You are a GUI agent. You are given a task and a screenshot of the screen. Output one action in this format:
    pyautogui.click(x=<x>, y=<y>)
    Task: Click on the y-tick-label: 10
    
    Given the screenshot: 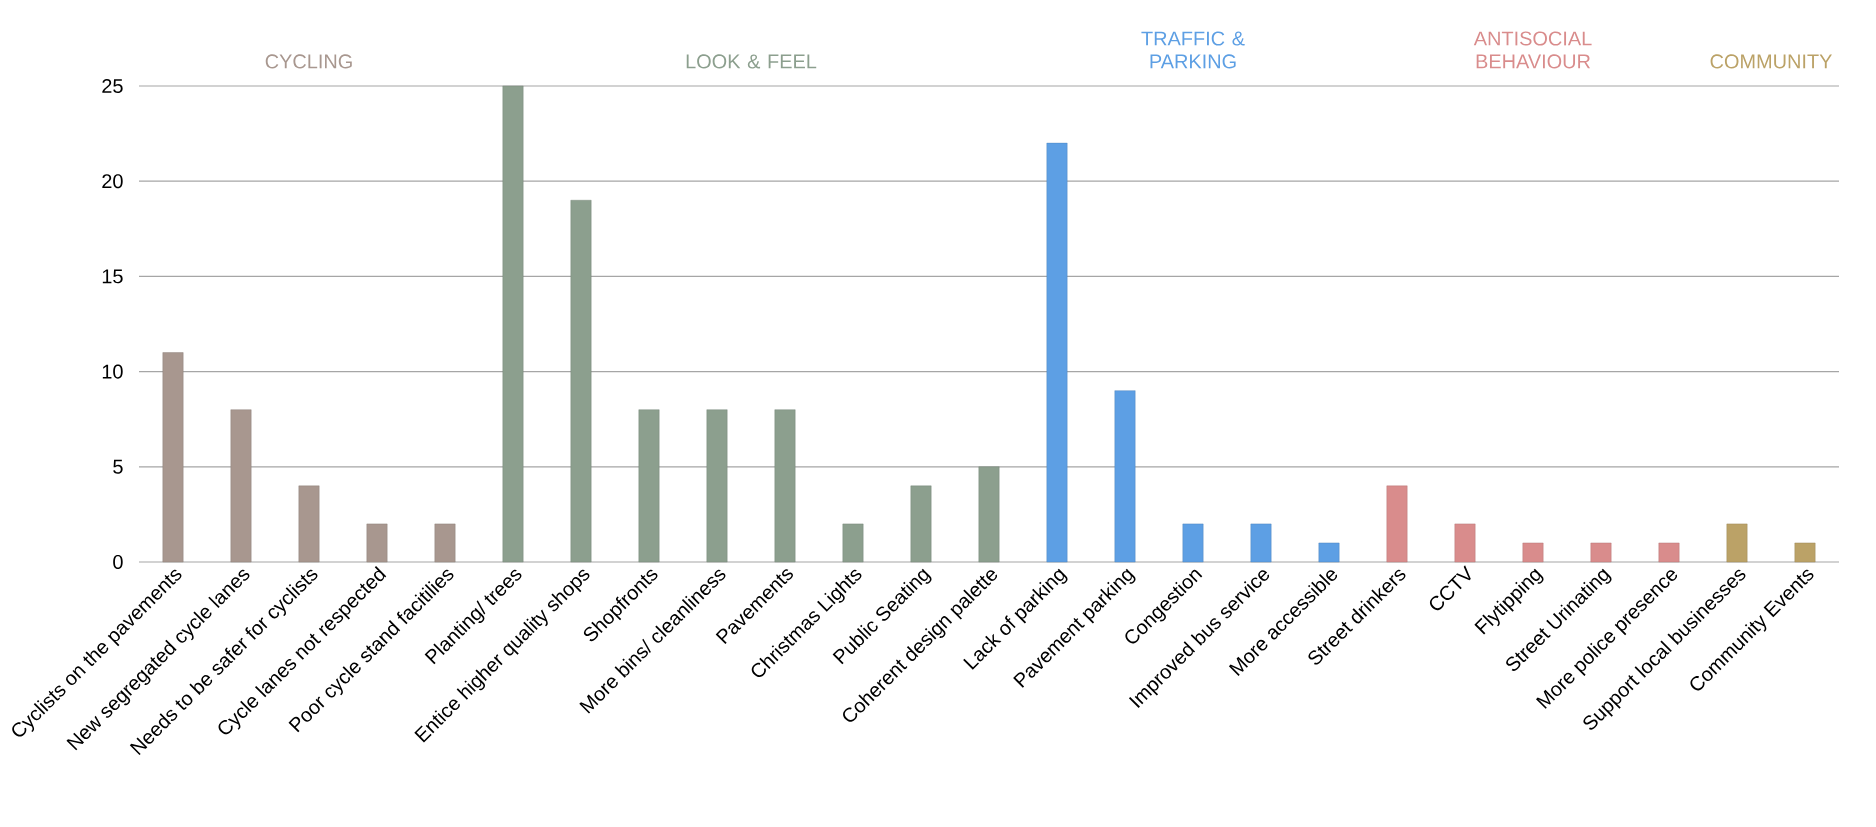 What is the action you would take?
    pyautogui.click(x=112, y=371)
    